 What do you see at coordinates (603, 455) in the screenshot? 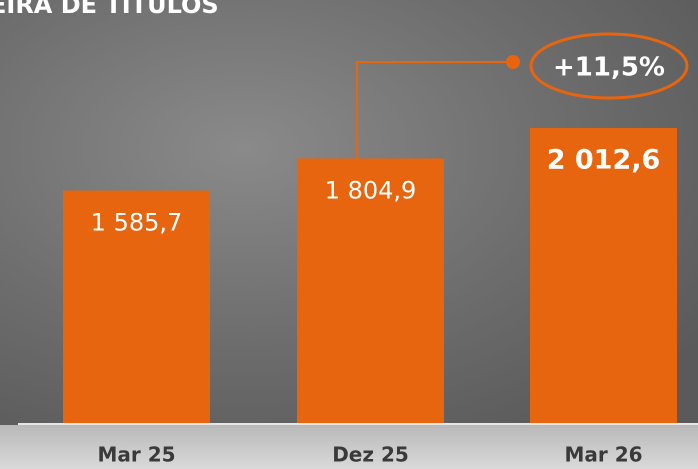
I see `x-tick-label: Mar 26` at bounding box center [603, 455].